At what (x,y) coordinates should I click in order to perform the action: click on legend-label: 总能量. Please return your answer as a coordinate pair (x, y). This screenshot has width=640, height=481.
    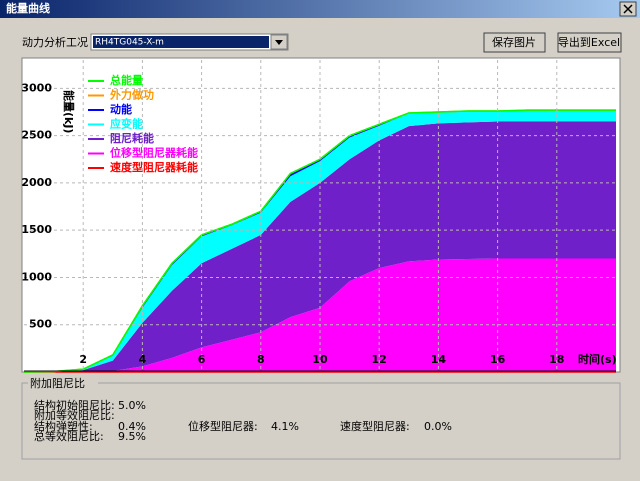
    Looking at the image, I should click on (126, 80).